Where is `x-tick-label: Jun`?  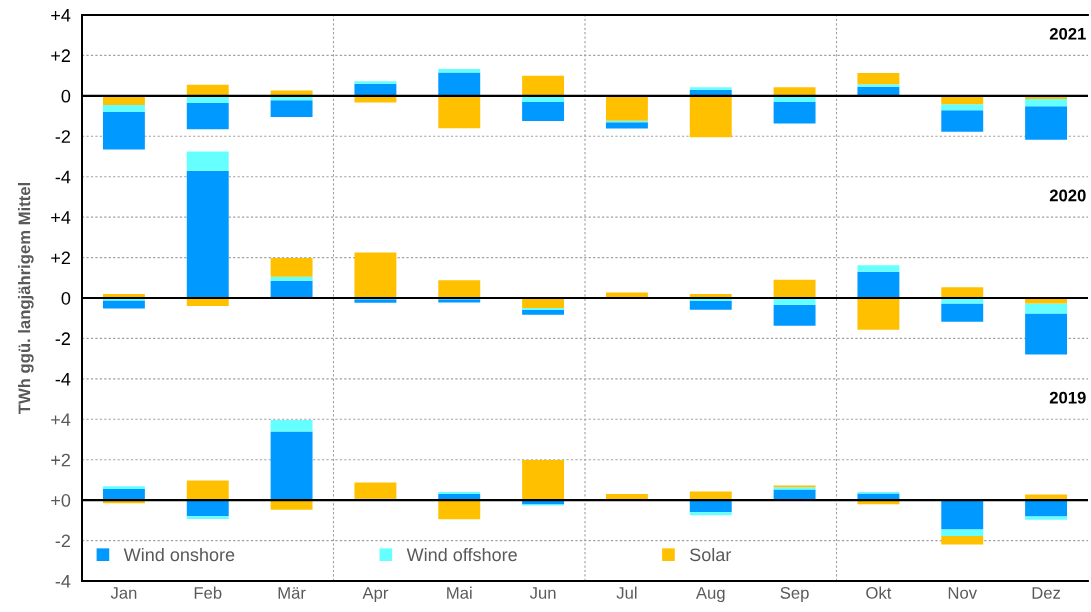 x-tick-label: Jun is located at coordinates (542, 593).